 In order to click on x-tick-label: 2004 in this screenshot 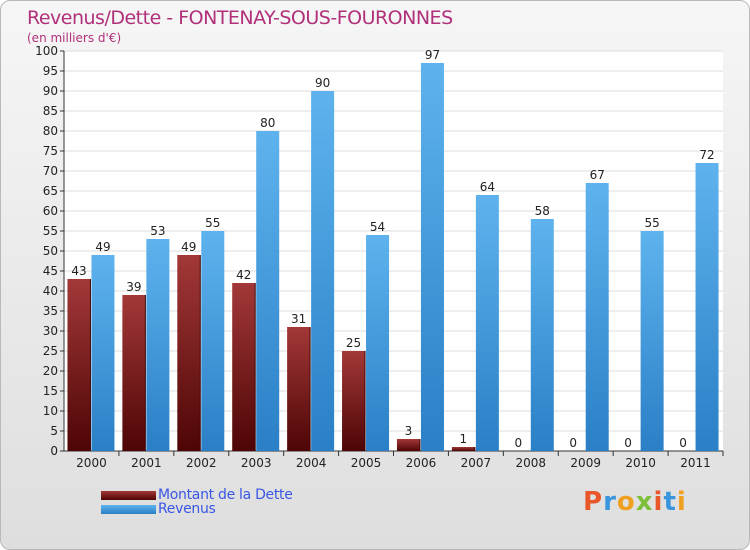, I will do `click(311, 463)`.